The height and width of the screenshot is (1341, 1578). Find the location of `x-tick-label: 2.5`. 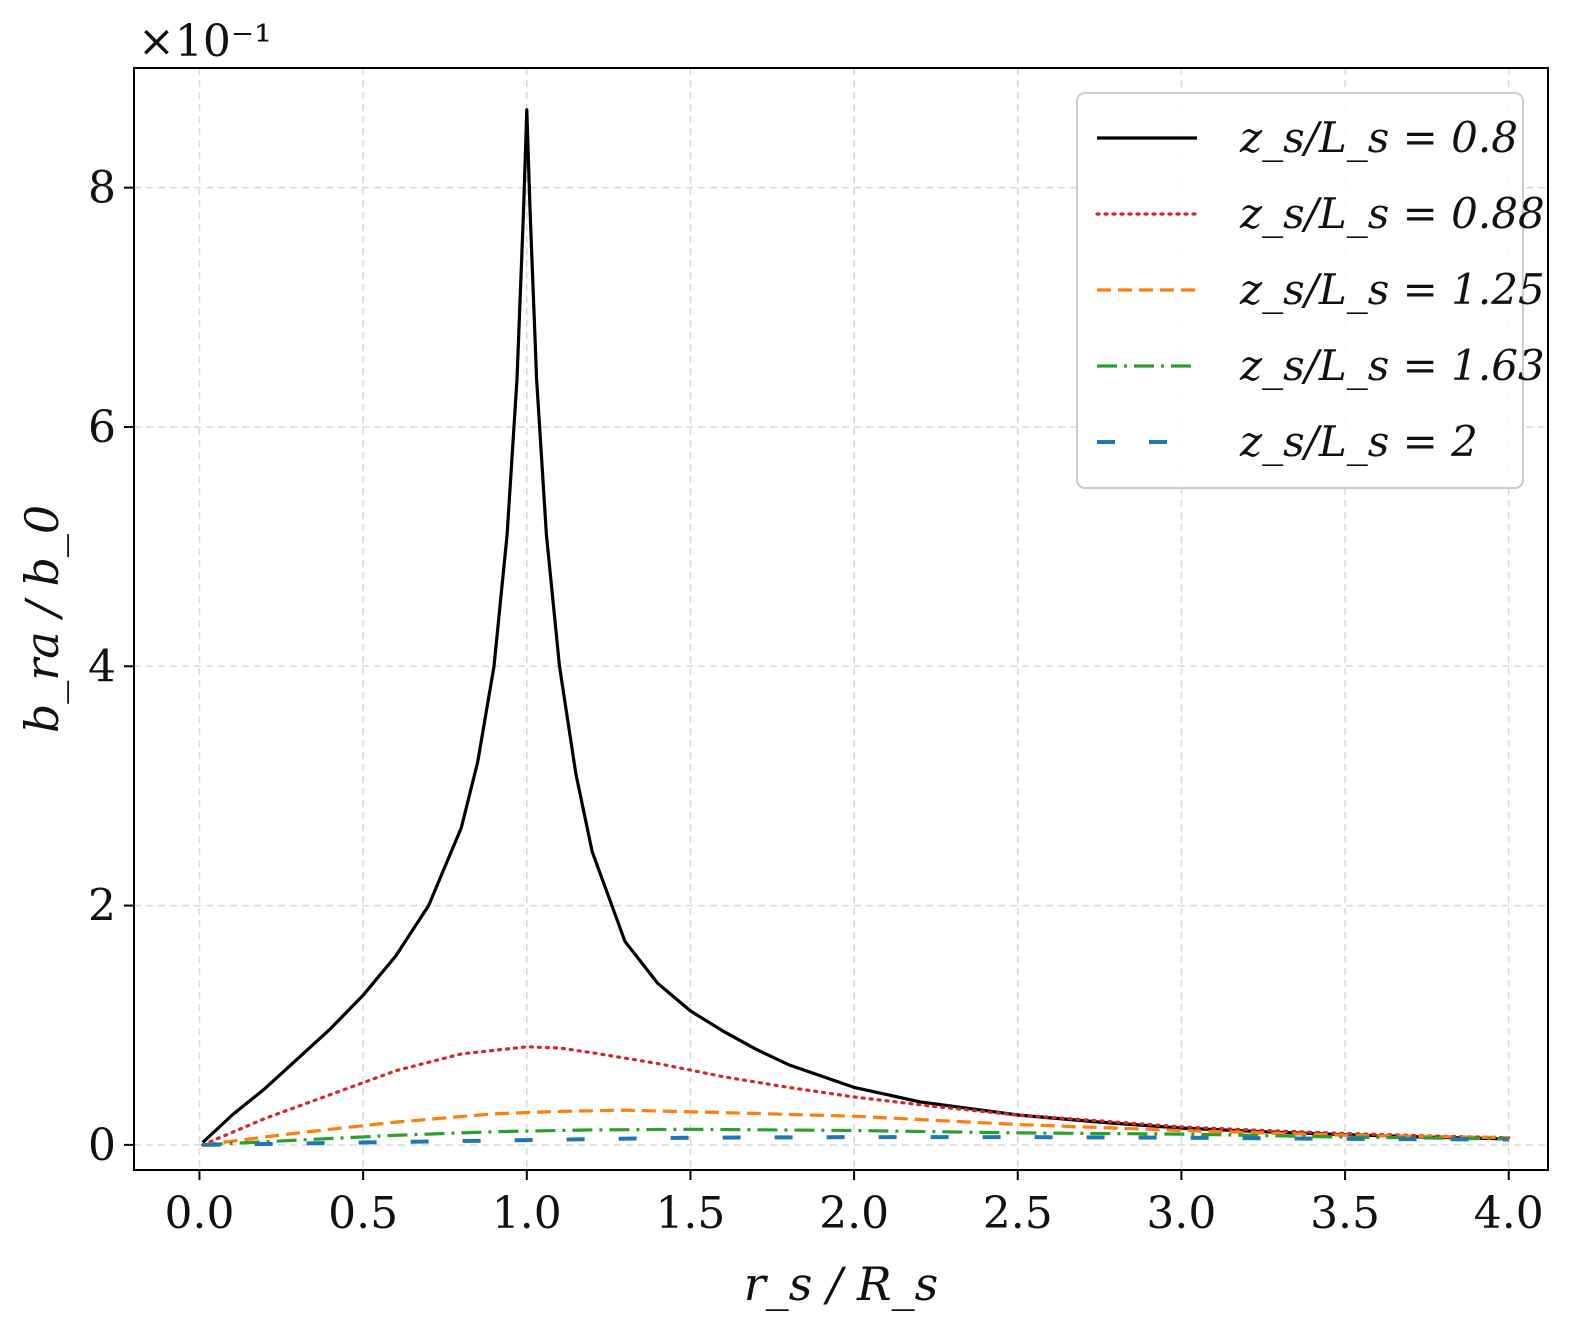

x-tick-label: 2.5 is located at coordinates (1018, 1213).